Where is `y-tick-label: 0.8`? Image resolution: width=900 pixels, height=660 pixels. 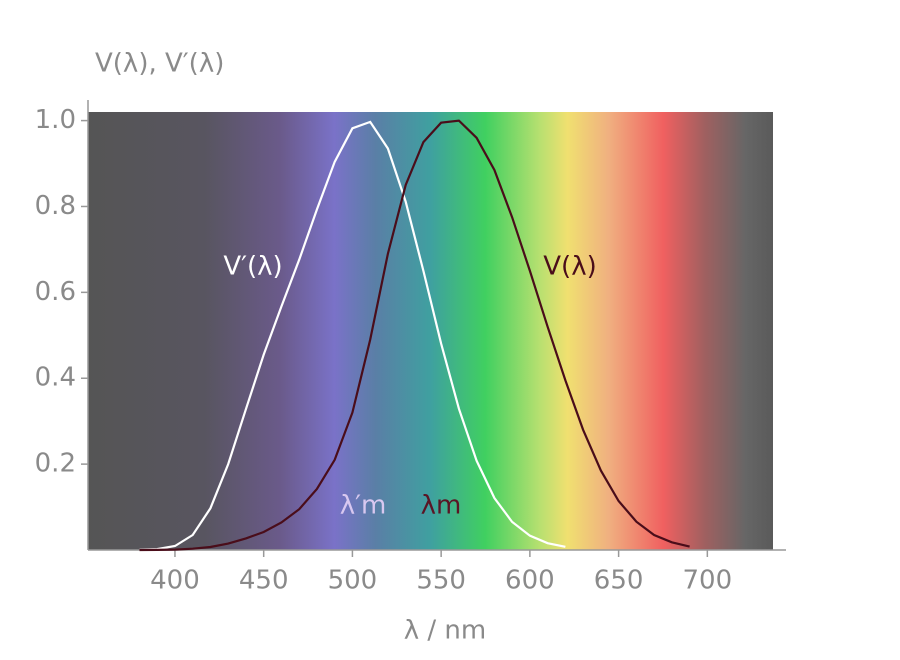
y-tick-label: 0.8 is located at coordinates (55, 206).